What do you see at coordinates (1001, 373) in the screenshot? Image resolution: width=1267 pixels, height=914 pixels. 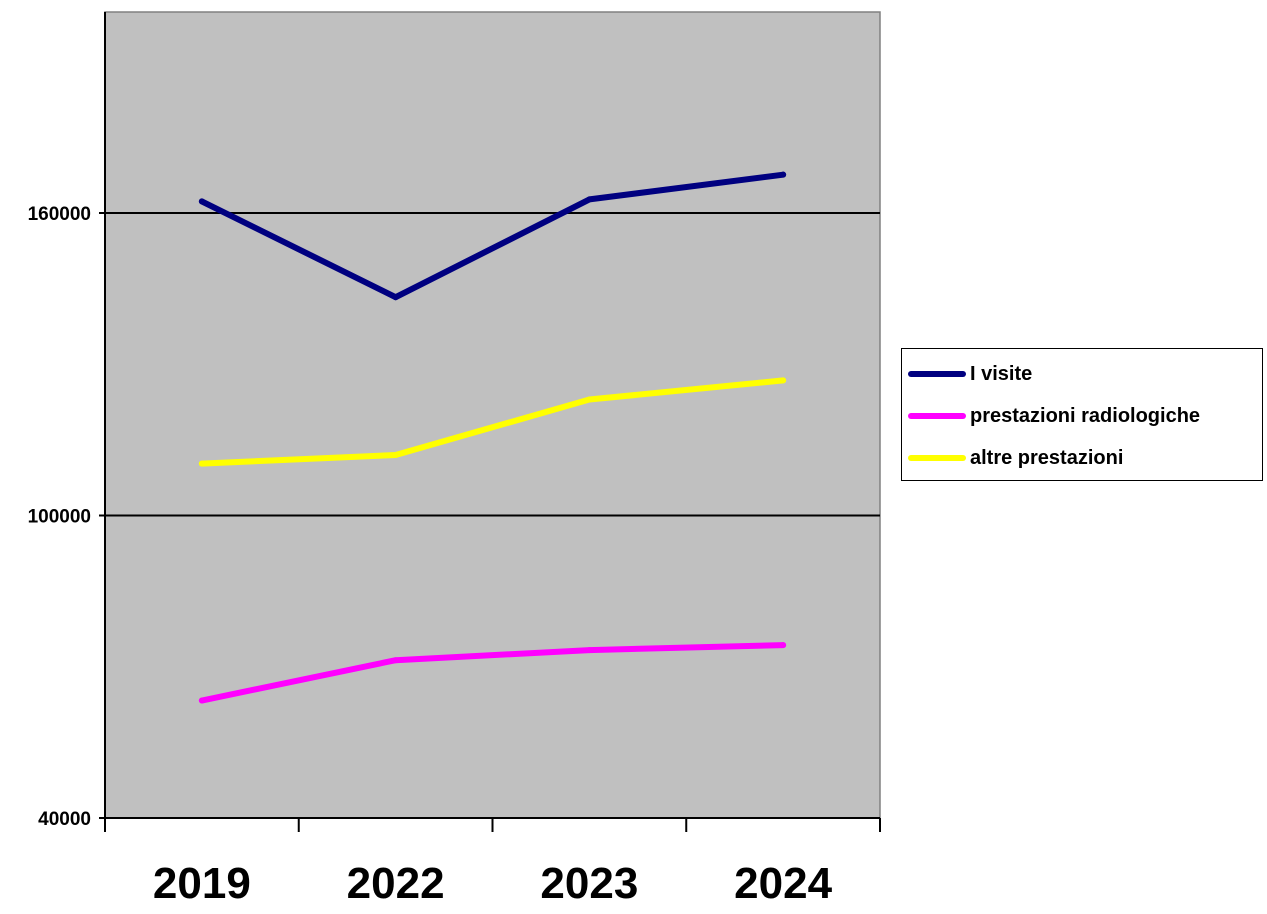 I see `legend-label-i-visite: I visite` at bounding box center [1001, 373].